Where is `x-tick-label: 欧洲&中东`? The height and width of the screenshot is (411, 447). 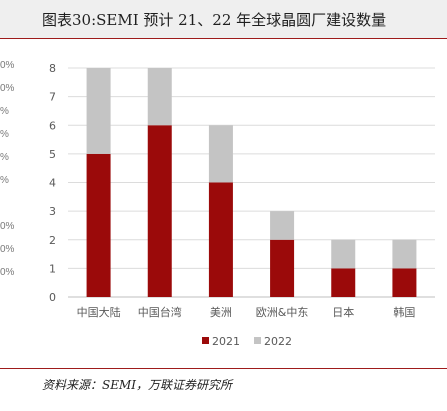 x-tick-label: 欧洲&中东 is located at coordinates (282, 312).